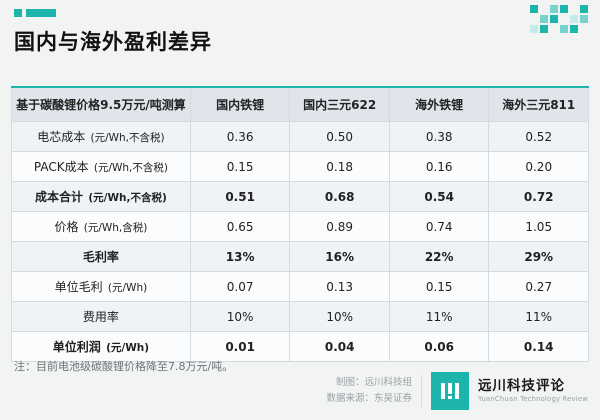  I want to click on brand-name: 远川科技评论 YuanChuan Technology Review, so click(533, 390).